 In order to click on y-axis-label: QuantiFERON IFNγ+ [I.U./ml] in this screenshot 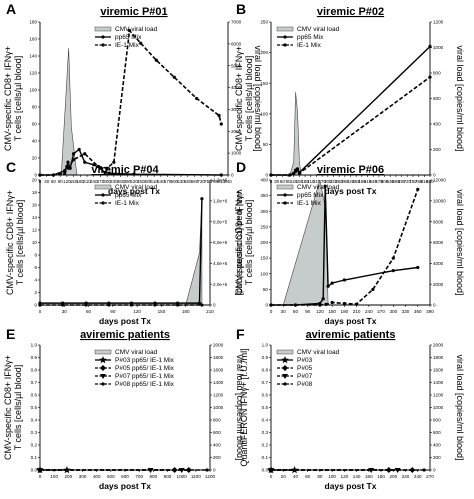, I will do `click(244, 407)`.